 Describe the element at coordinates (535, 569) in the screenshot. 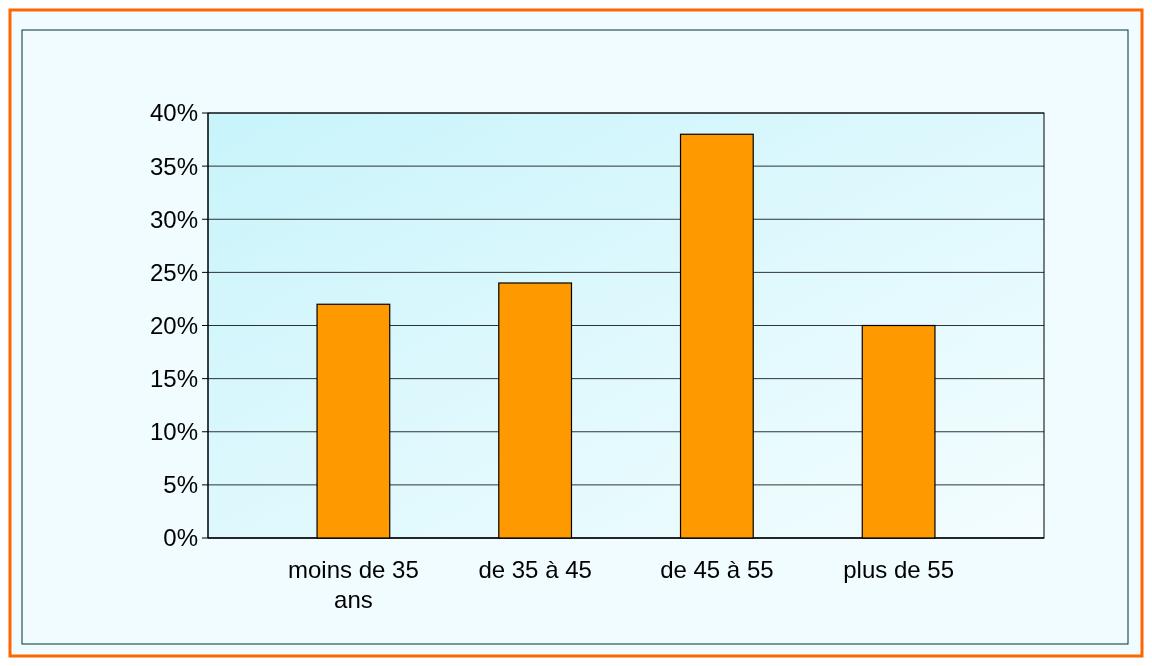

I see `x-tick-label: de 35 à 45` at that location.